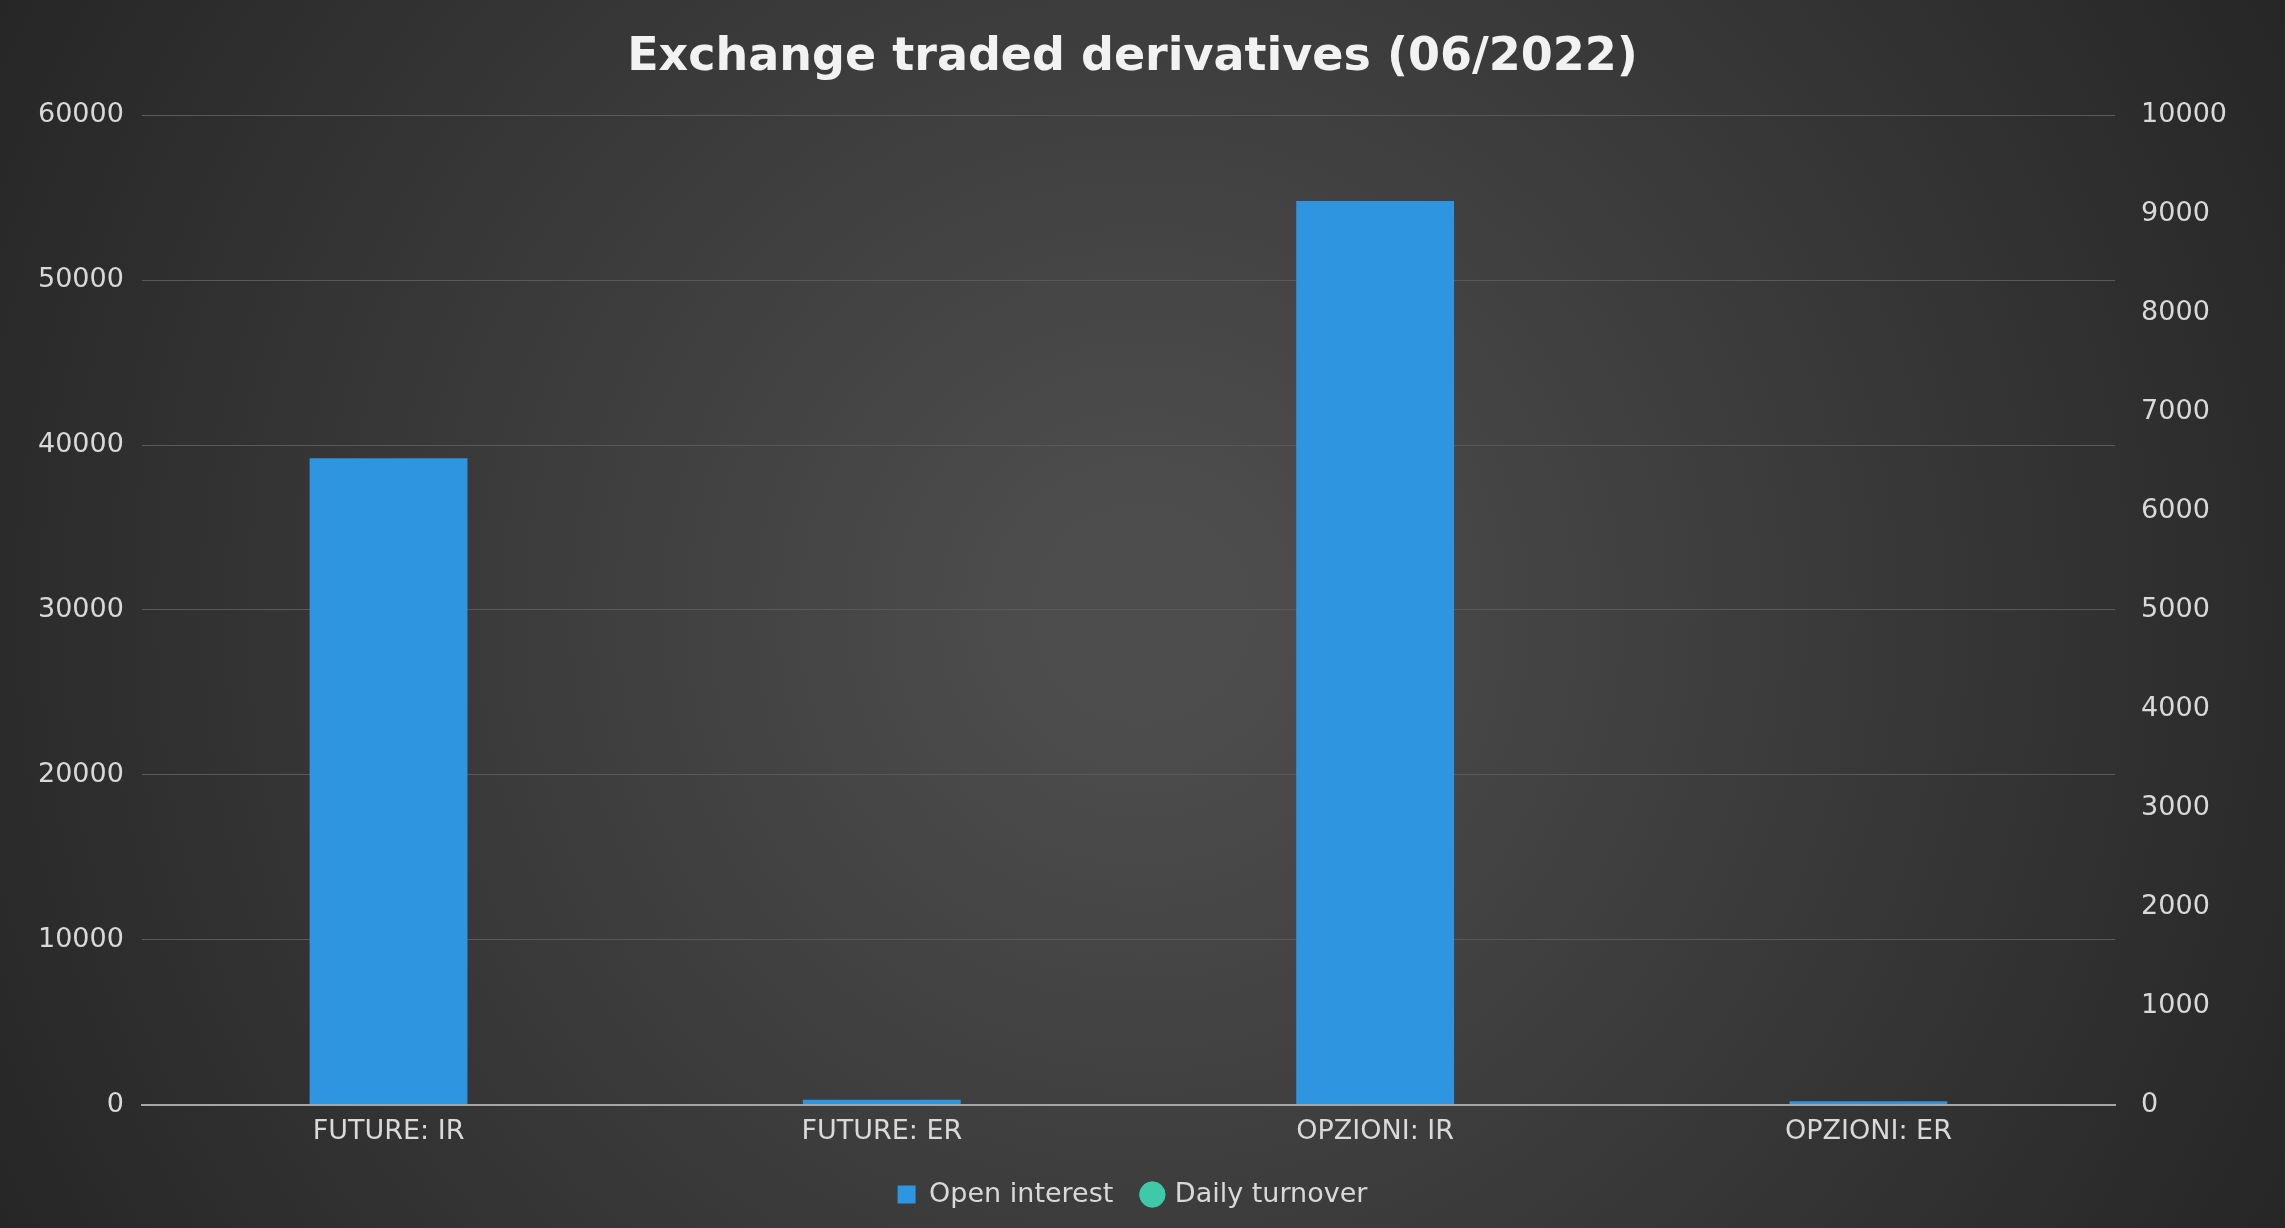 The width and height of the screenshot is (2285, 1228). What do you see at coordinates (2175, 904) in the screenshot?
I see `y2-tick-label: 2000` at bounding box center [2175, 904].